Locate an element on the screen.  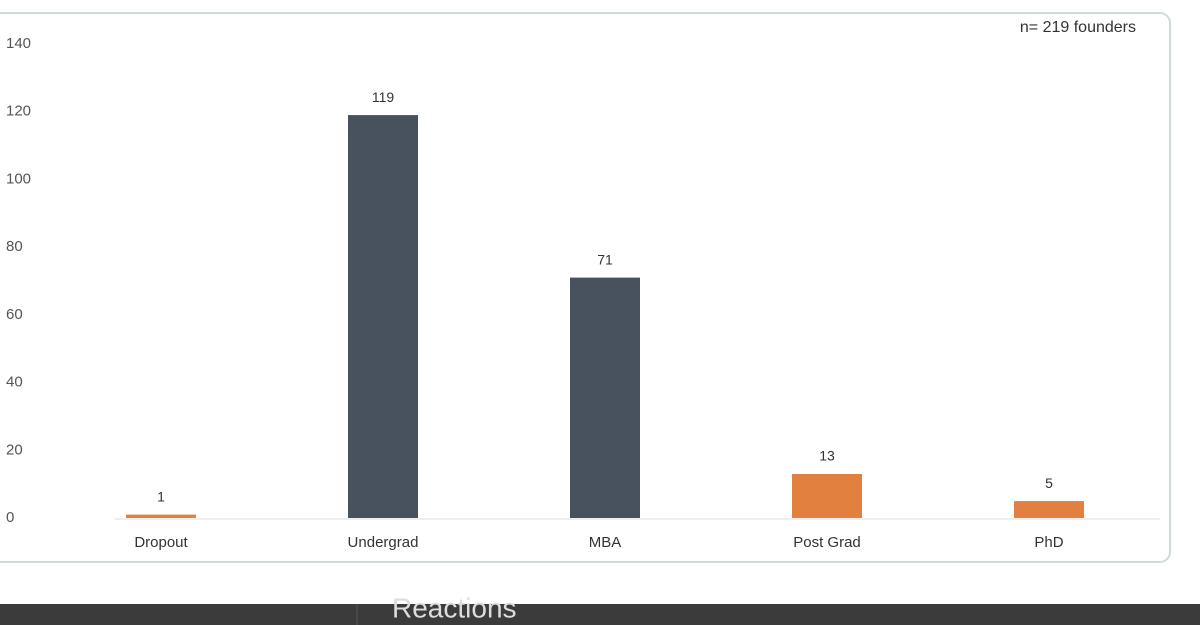
value-label: 1 is located at coordinates (161, 496).